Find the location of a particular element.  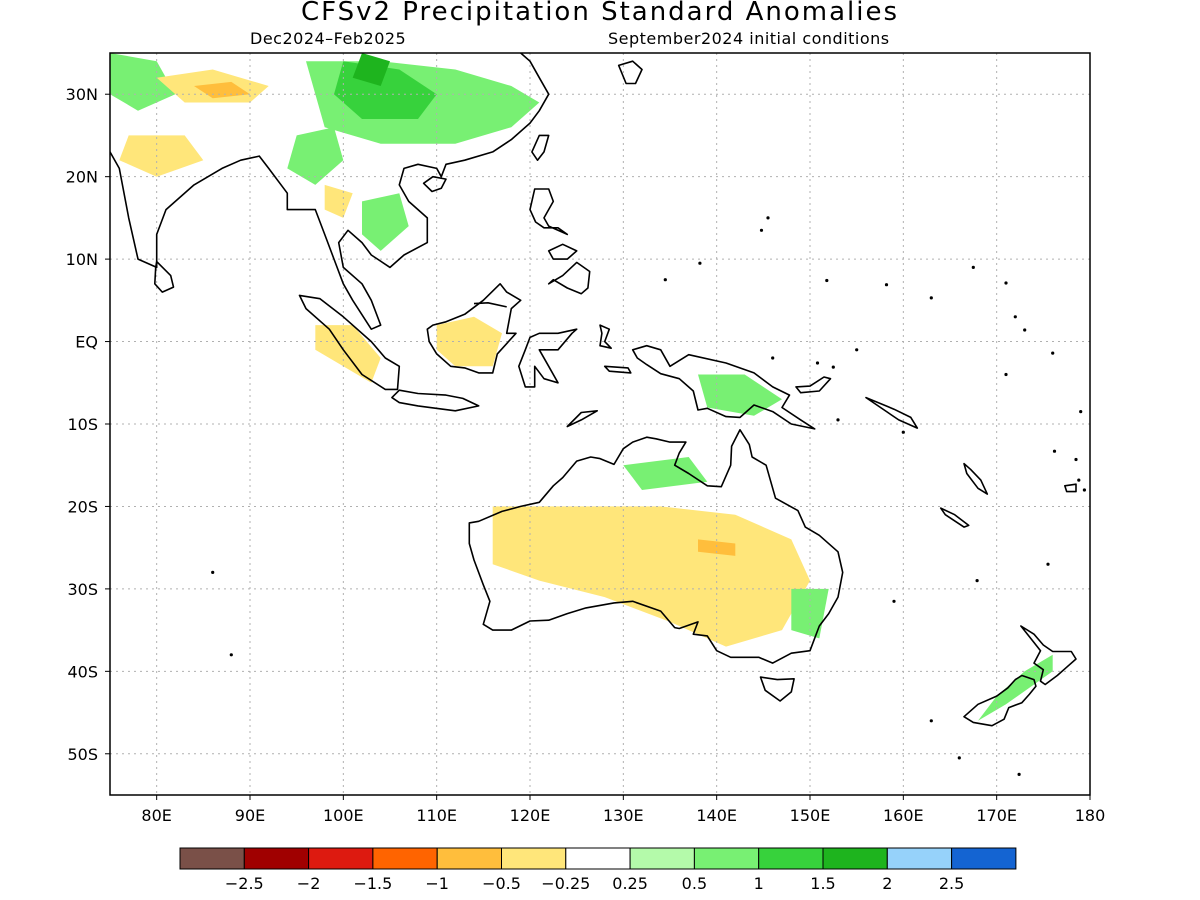

anomaly-region-nw-india is located at coordinates (143, 82).